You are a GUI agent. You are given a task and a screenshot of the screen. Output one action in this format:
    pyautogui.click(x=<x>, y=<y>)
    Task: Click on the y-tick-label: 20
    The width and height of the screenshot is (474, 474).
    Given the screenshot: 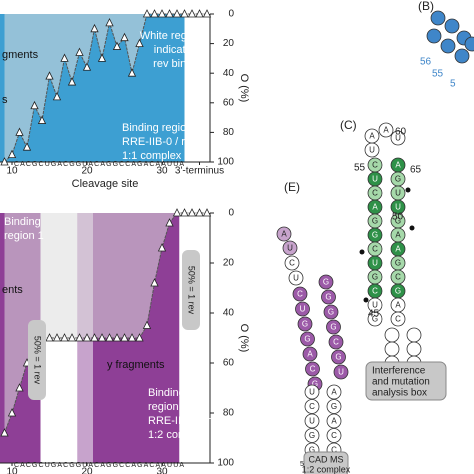 What is the action you would take?
    pyautogui.click(x=229, y=263)
    